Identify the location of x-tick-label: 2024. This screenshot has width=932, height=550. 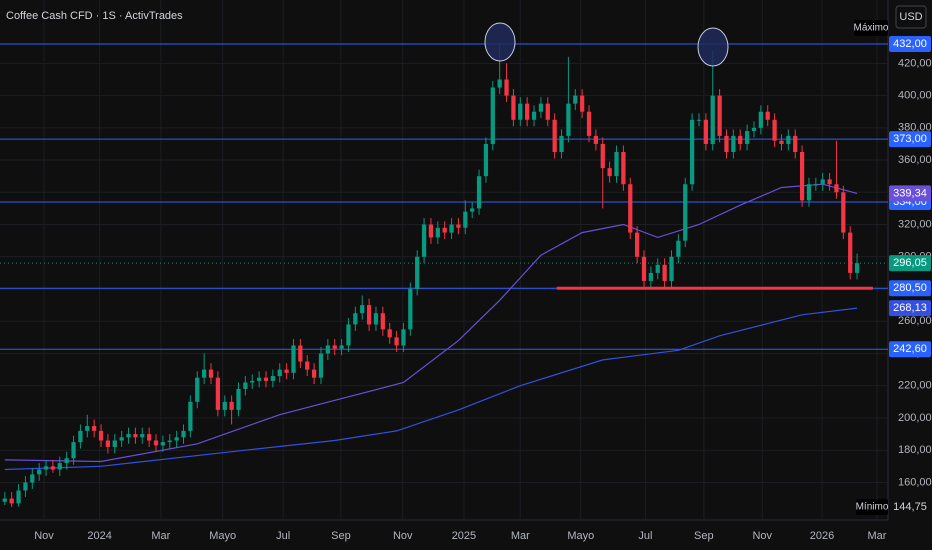
(99, 536).